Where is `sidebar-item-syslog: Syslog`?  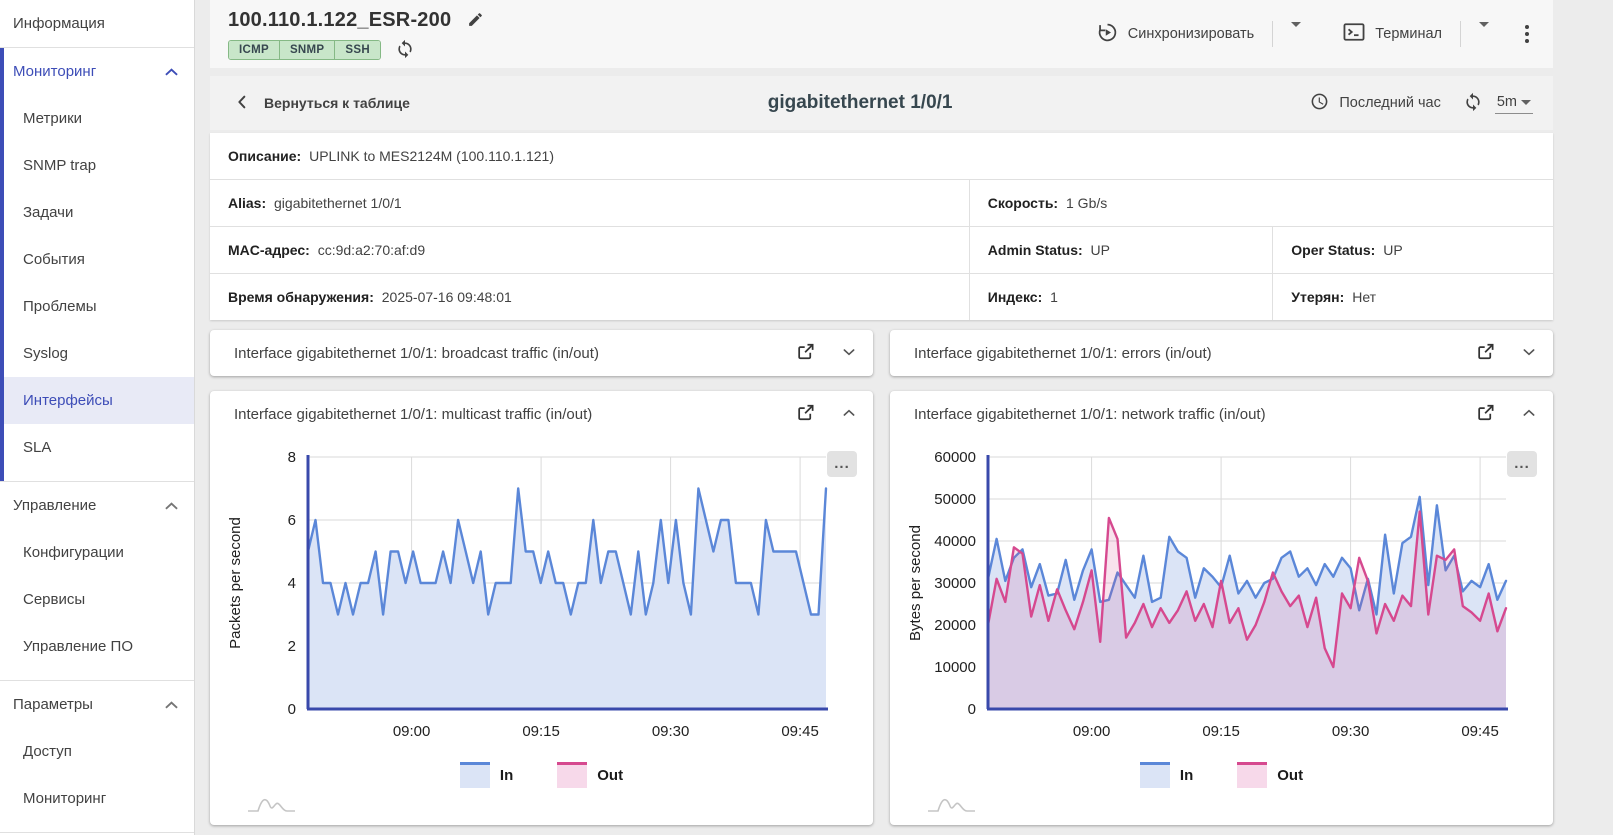 sidebar-item-syslog: Syslog is located at coordinates (97, 353).